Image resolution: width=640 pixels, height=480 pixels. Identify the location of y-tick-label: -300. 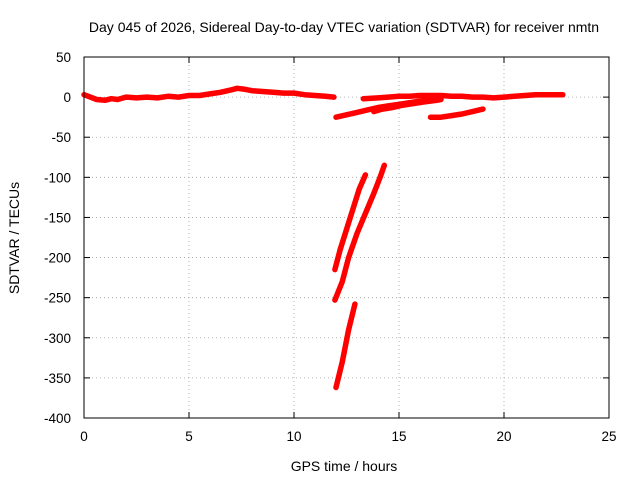
(57, 338).